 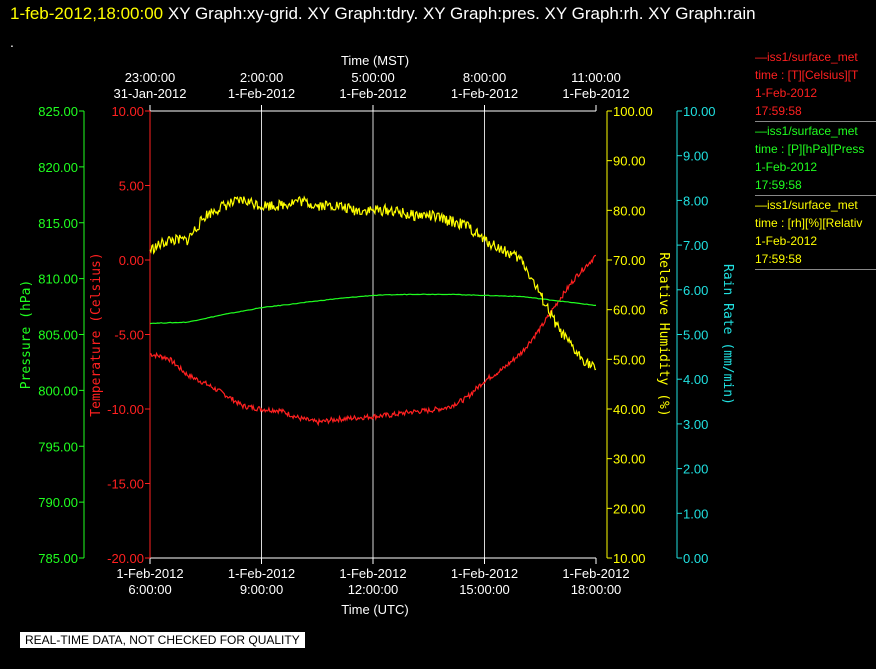 I want to click on rain-tick-label: 0.00, so click(x=695, y=558).